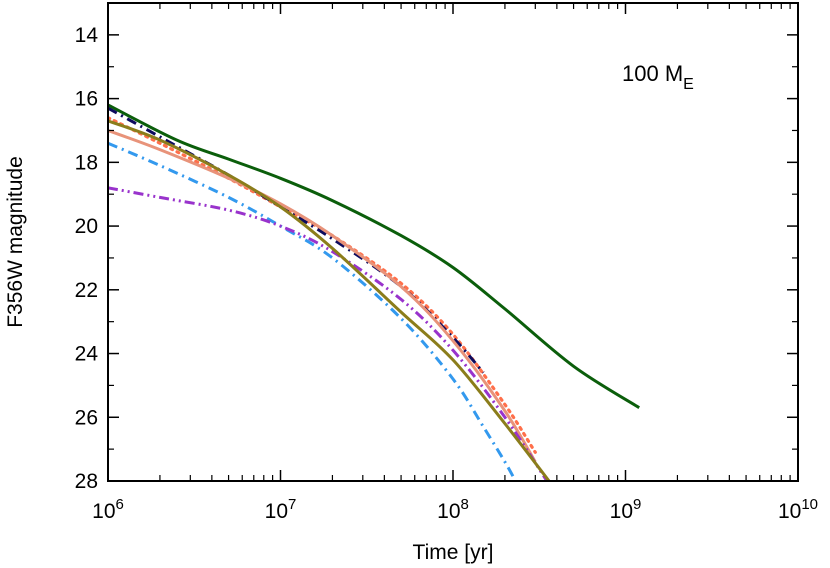 This screenshot has height=568, width=830. I want to click on x-tick-label: 10⁶, so click(108, 509).